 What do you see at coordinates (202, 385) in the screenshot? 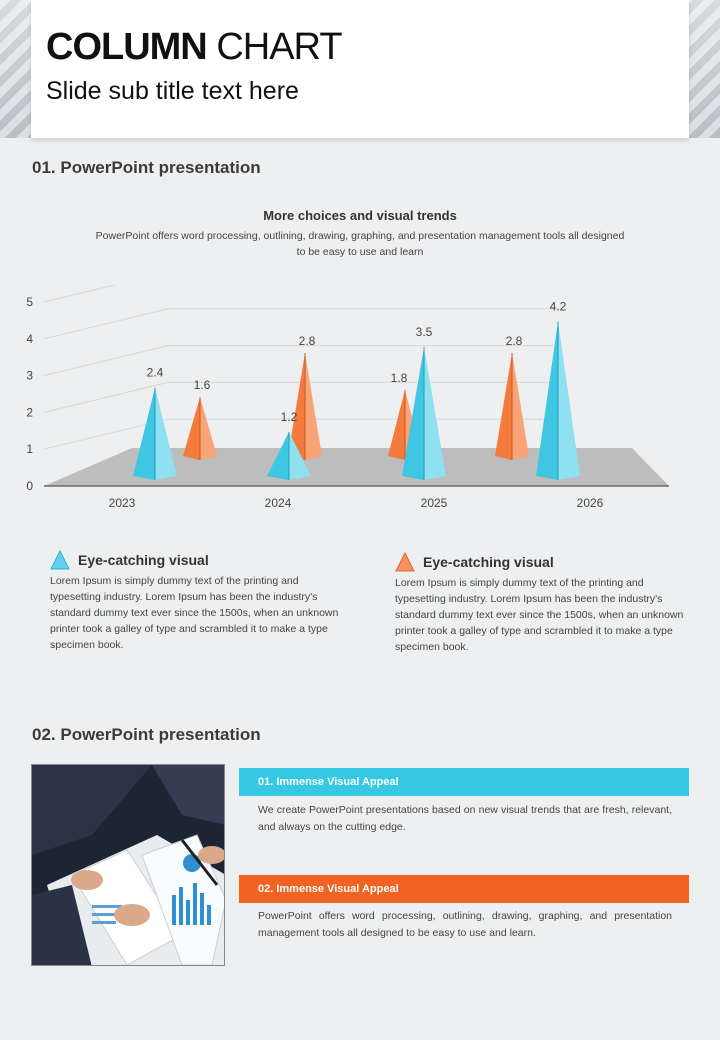
I see `data-label: 1.6` at bounding box center [202, 385].